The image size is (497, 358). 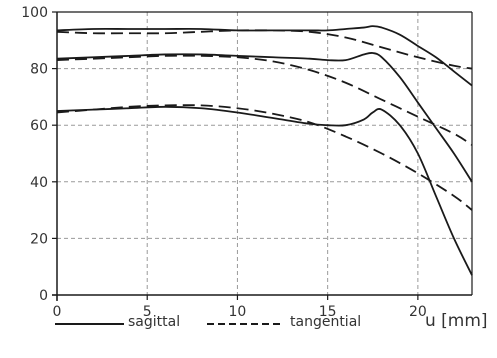 What do you see at coordinates (39, 126) in the screenshot?
I see `y-tick-label-60: 60` at bounding box center [39, 126].